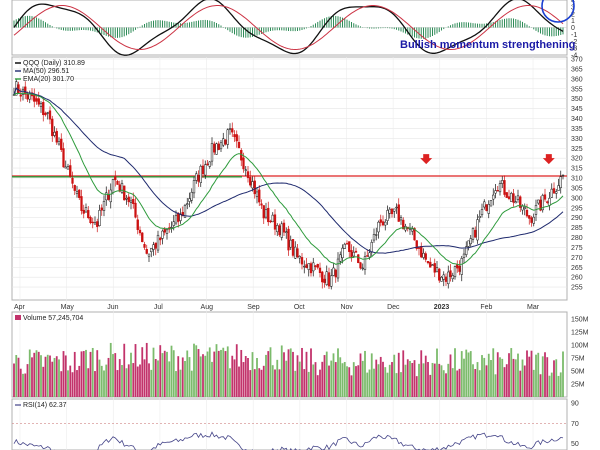 This screenshot has height=450, width=600. What do you see at coordinates (577, 119) in the screenshot?
I see `price-y-tick-label: 340` at bounding box center [577, 119].